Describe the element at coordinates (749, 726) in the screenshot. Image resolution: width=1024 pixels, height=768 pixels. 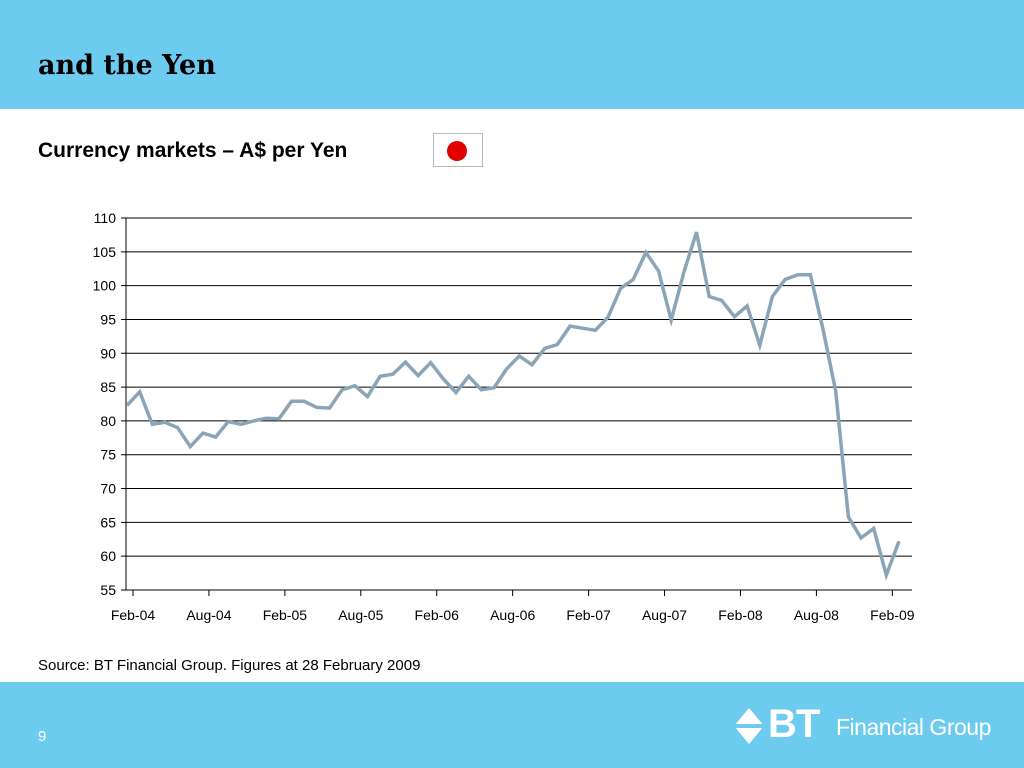
I see `bt-diamond-icon` at that location.